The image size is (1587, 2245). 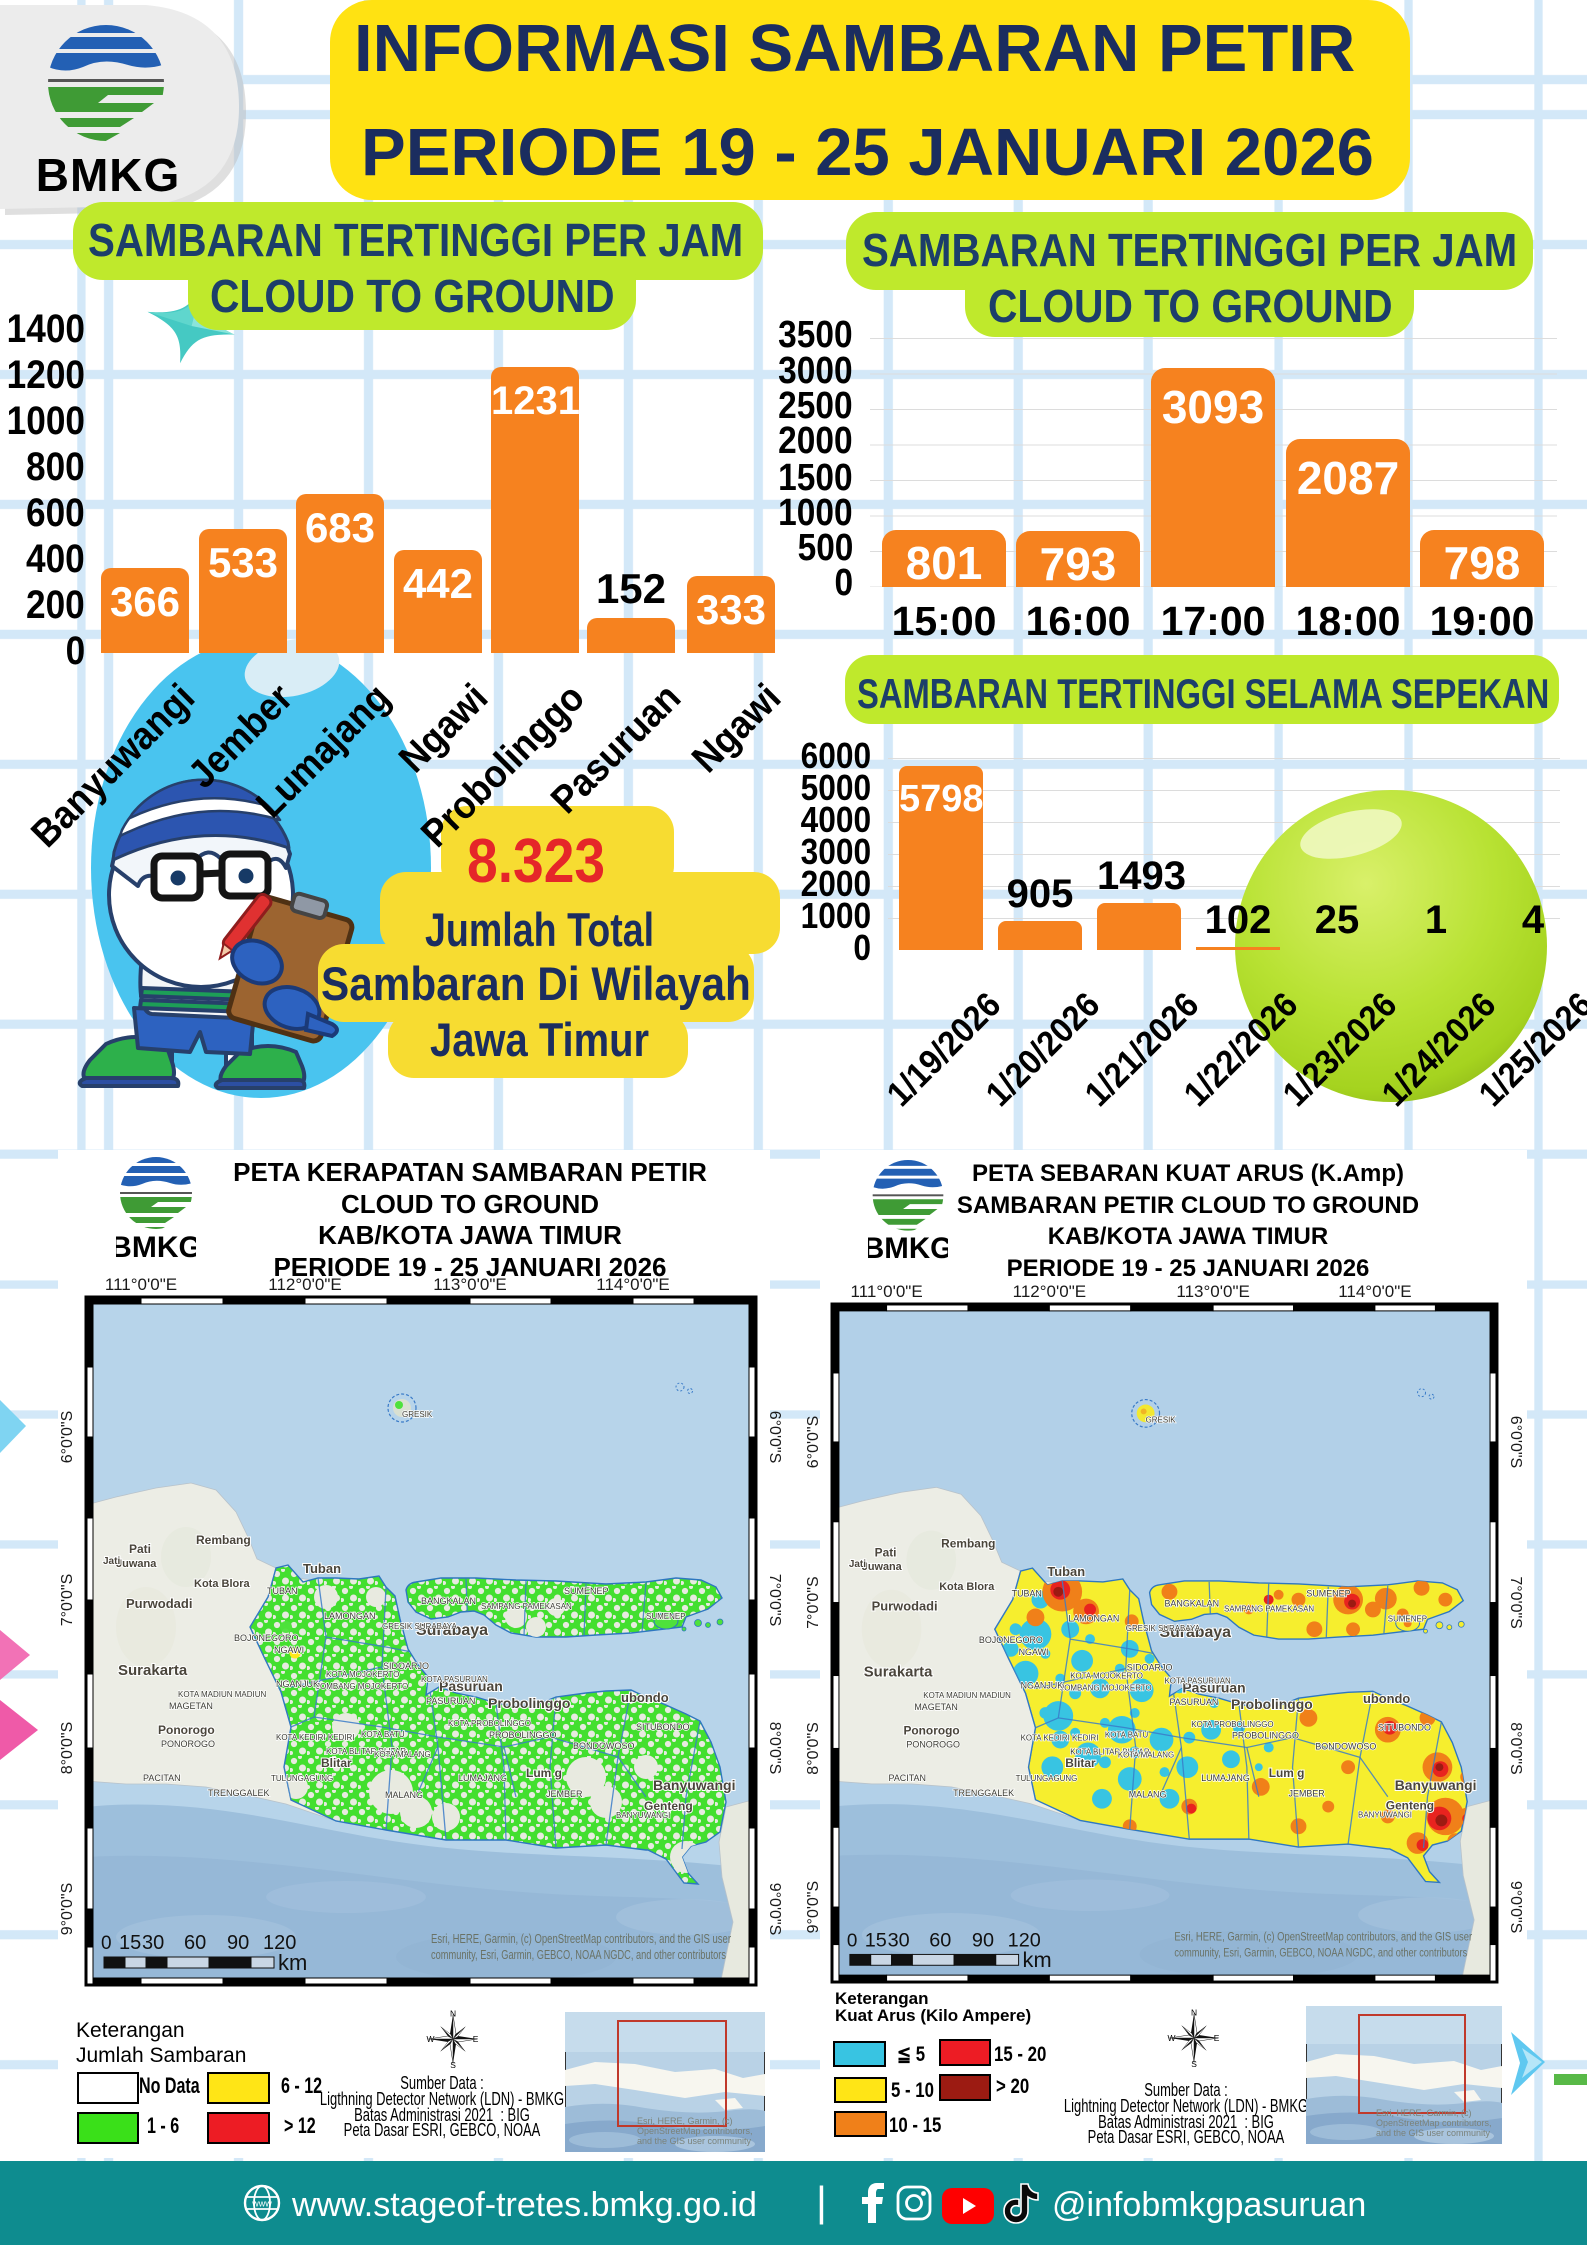 What do you see at coordinates (1213, 1687) in the screenshot?
I see `svg-text: Pasuruan` at bounding box center [1213, 1687].